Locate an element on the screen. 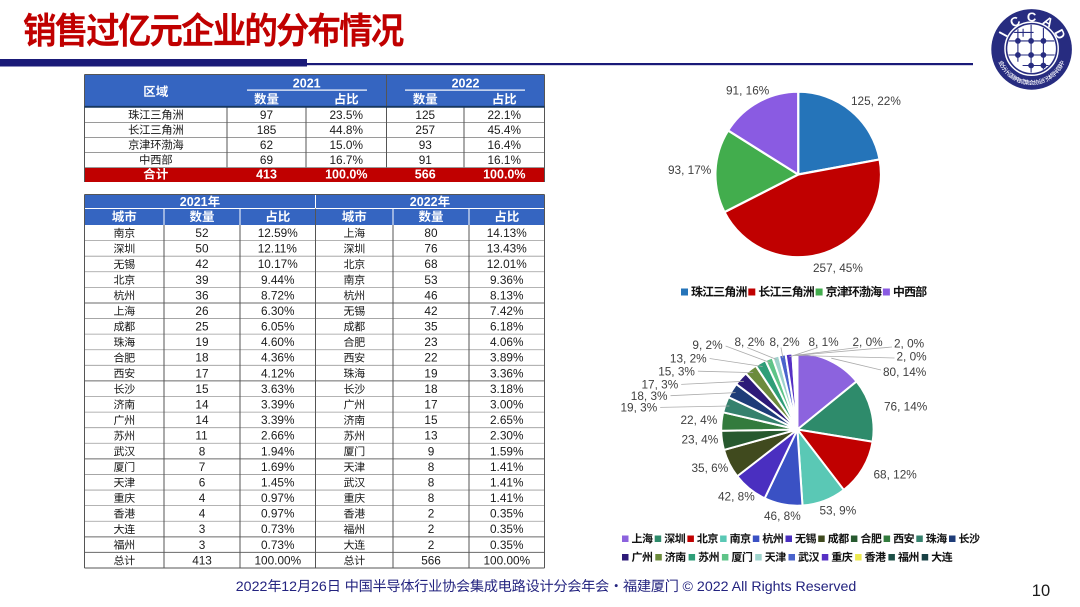 The width and height of the screenshot is (1080, 607). svg-text: 3.00% is located at coordinates (507, 405).